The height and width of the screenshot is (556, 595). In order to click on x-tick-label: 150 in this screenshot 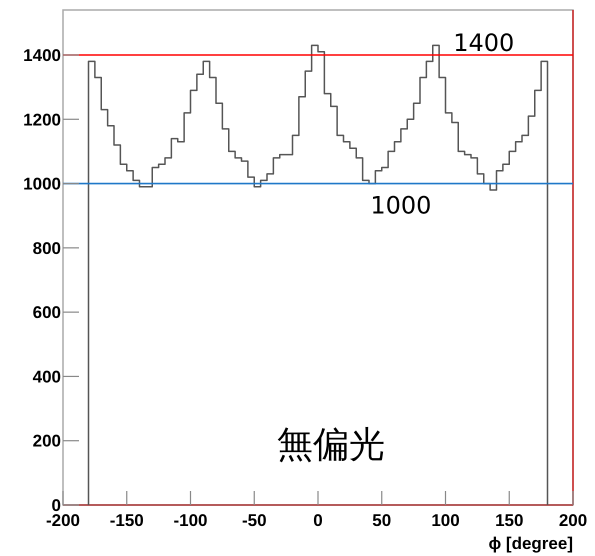, I will do `click(509, 520)`.